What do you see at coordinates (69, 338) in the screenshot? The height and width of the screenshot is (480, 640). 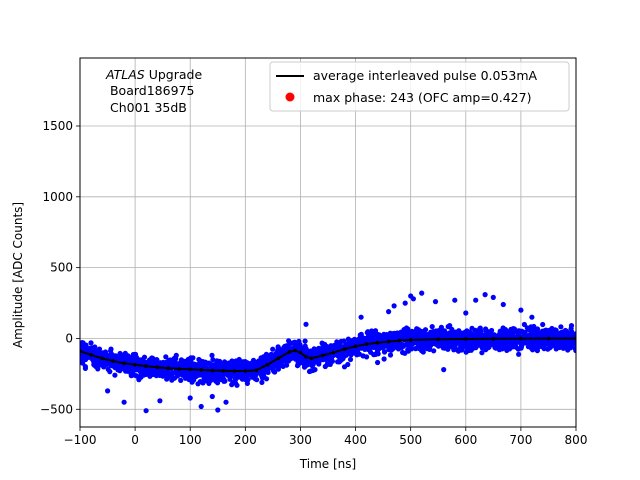 I see `y-tick-label: 0` at bounding box center [69, 338].